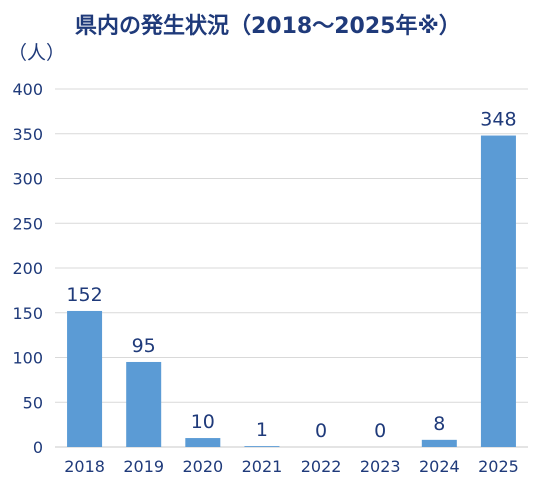  Describe the element at coordinates (380, 431) in the screenshot. I see `data-label-2023: 0` at that location.